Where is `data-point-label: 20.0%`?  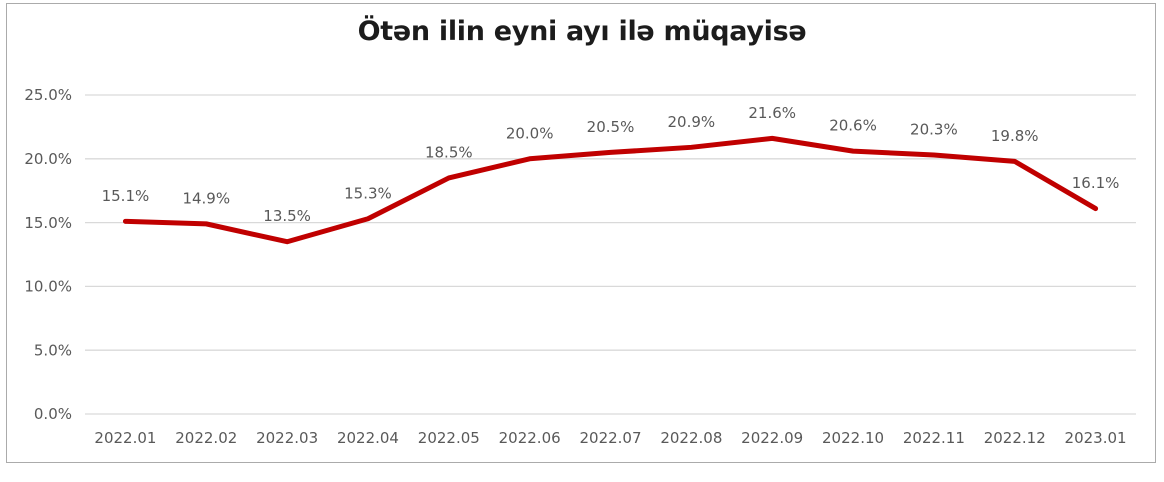
data-point-label: 20.0% is located at coordinates (530, 133).